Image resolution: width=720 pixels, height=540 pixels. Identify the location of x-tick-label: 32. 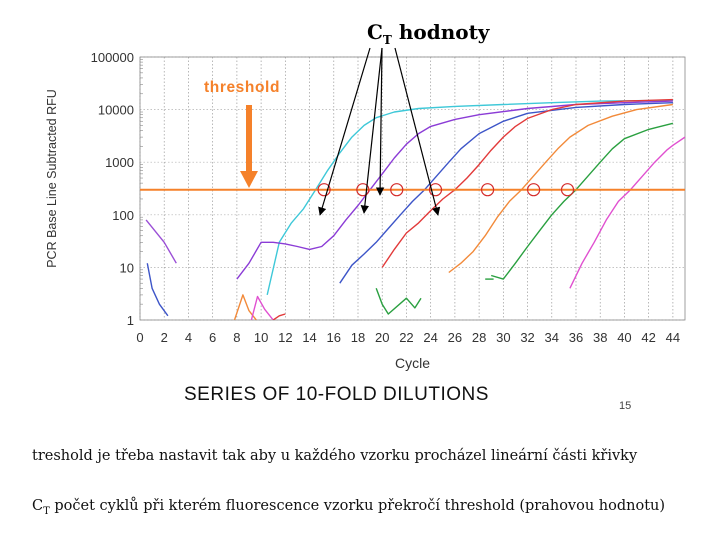
(527, 337).